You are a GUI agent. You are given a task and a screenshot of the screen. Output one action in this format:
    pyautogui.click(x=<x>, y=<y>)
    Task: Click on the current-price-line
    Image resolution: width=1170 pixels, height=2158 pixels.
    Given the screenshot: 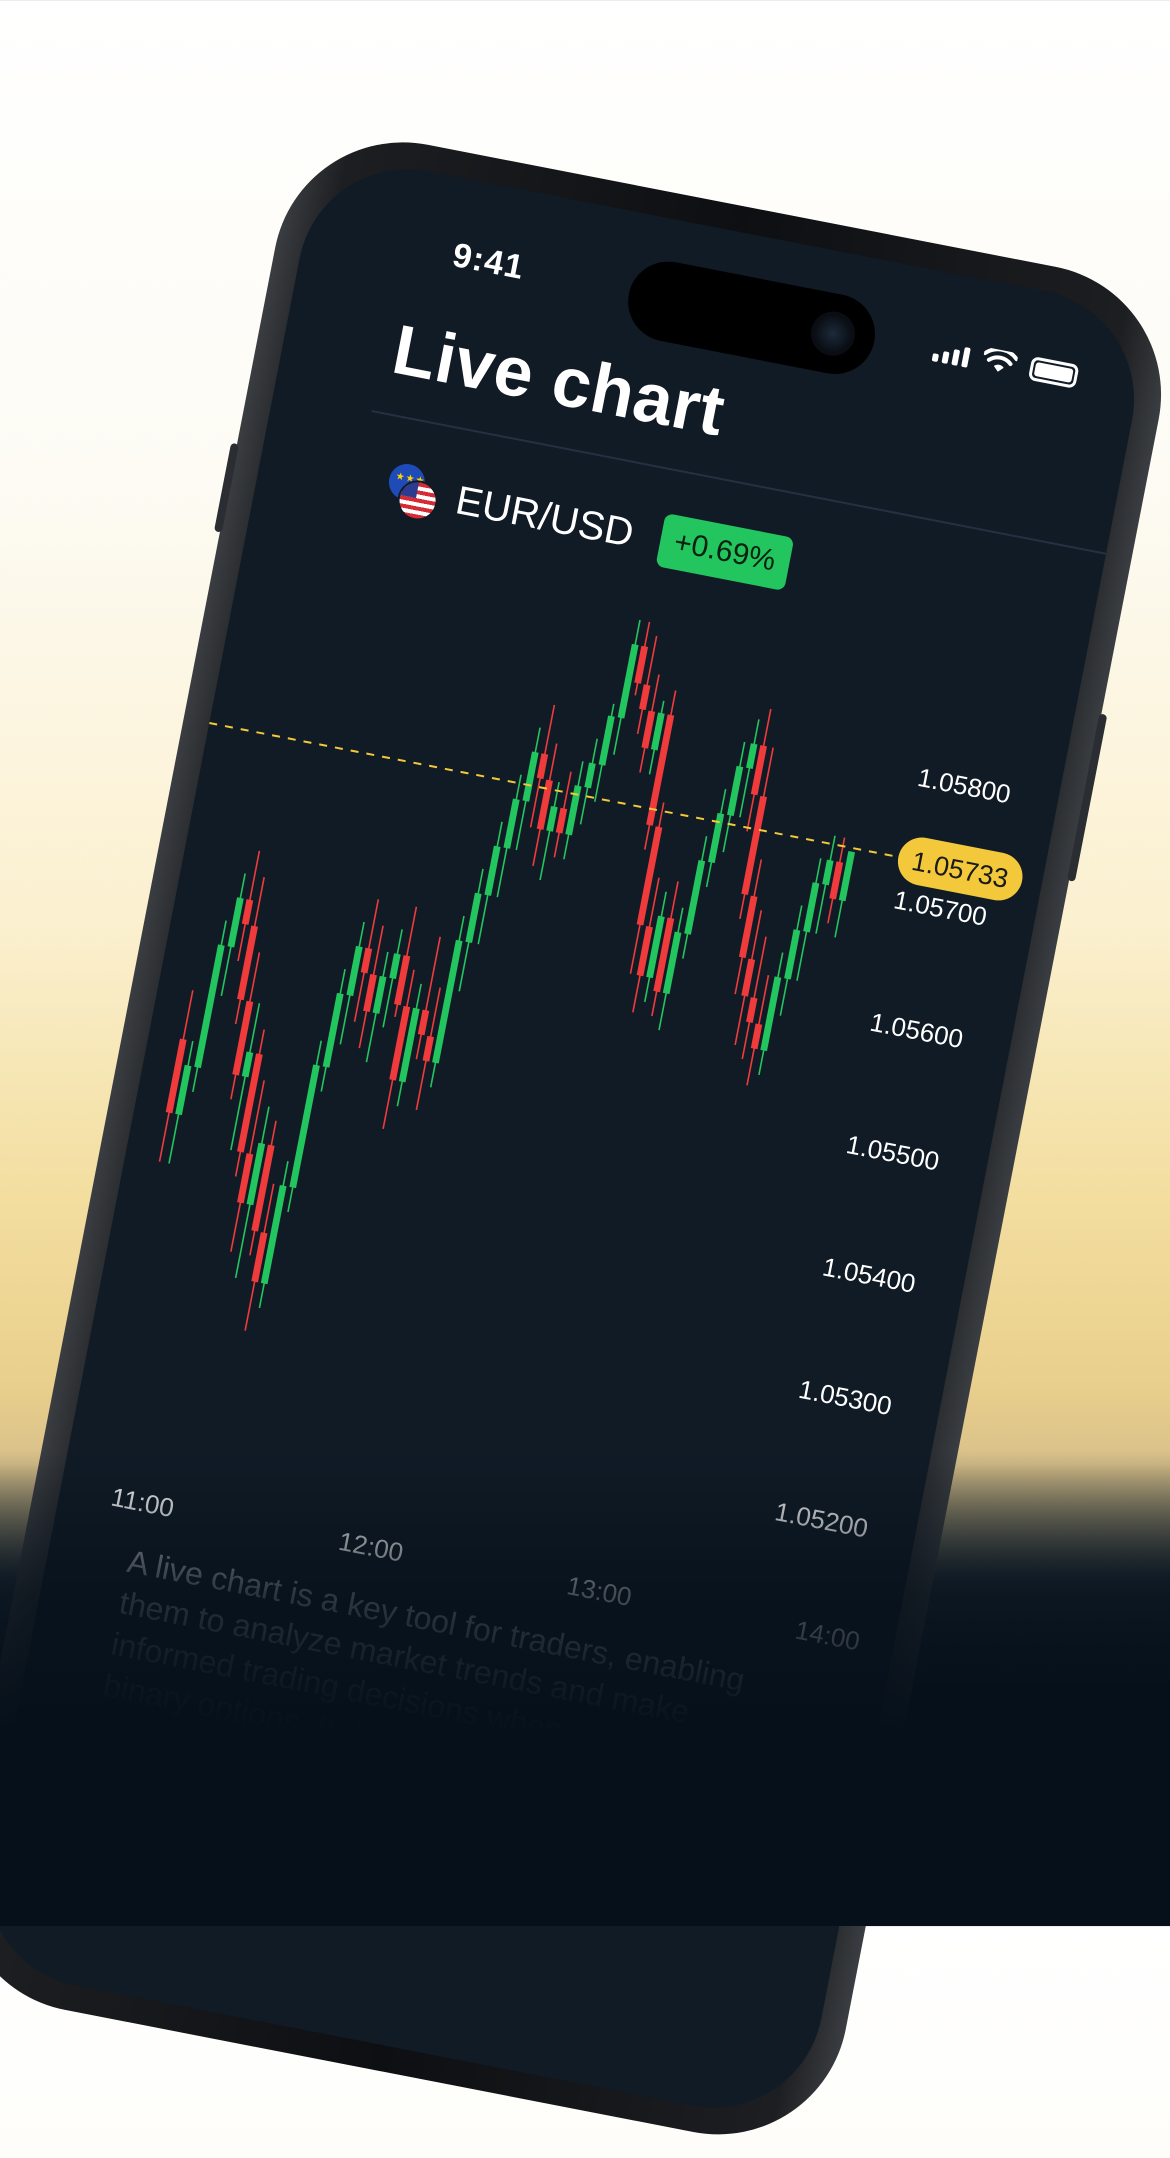 What is the action you would take?
    pyautogui.click(x=563, y=792)
    